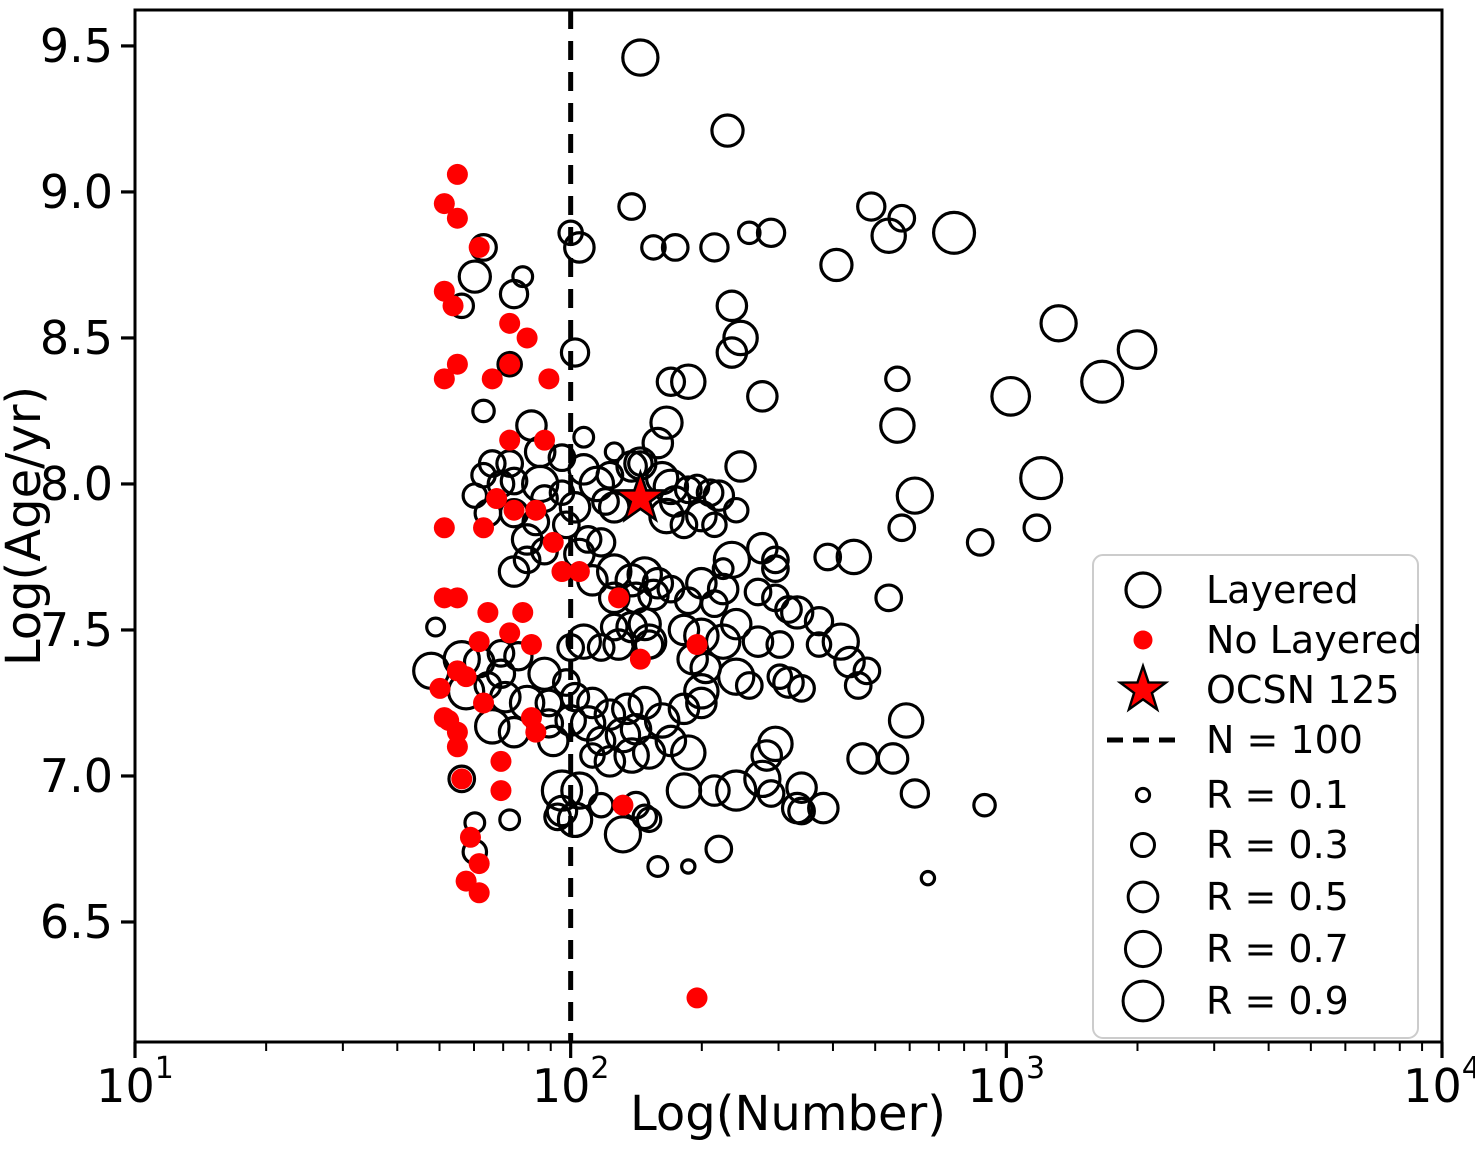  Describe the element at coordinates (1303, 690) in the screenshot. I see `legend-label: OCSN 125` at that location.